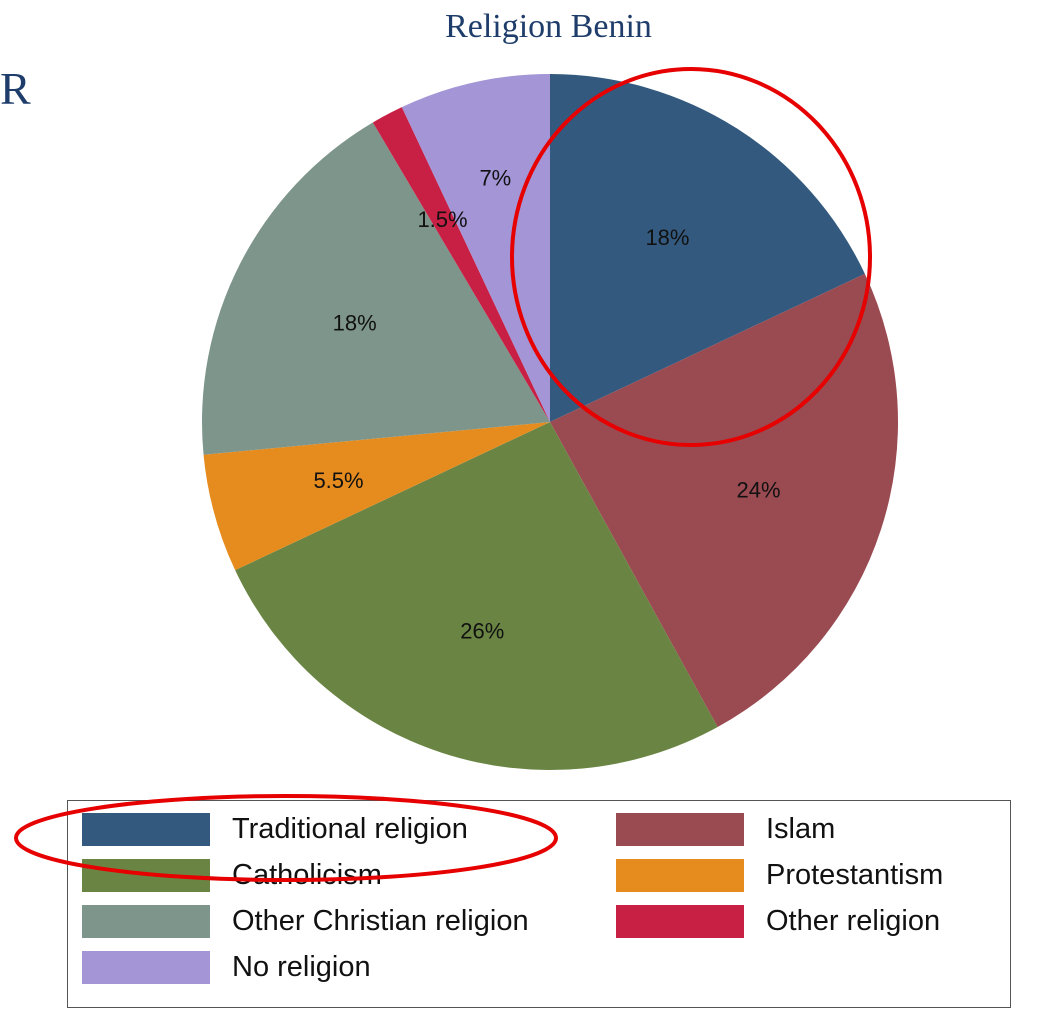 The height and width of the screenshot is (1017, 1037). I want to click on legend-label: Catholicism, so click(307, 875).